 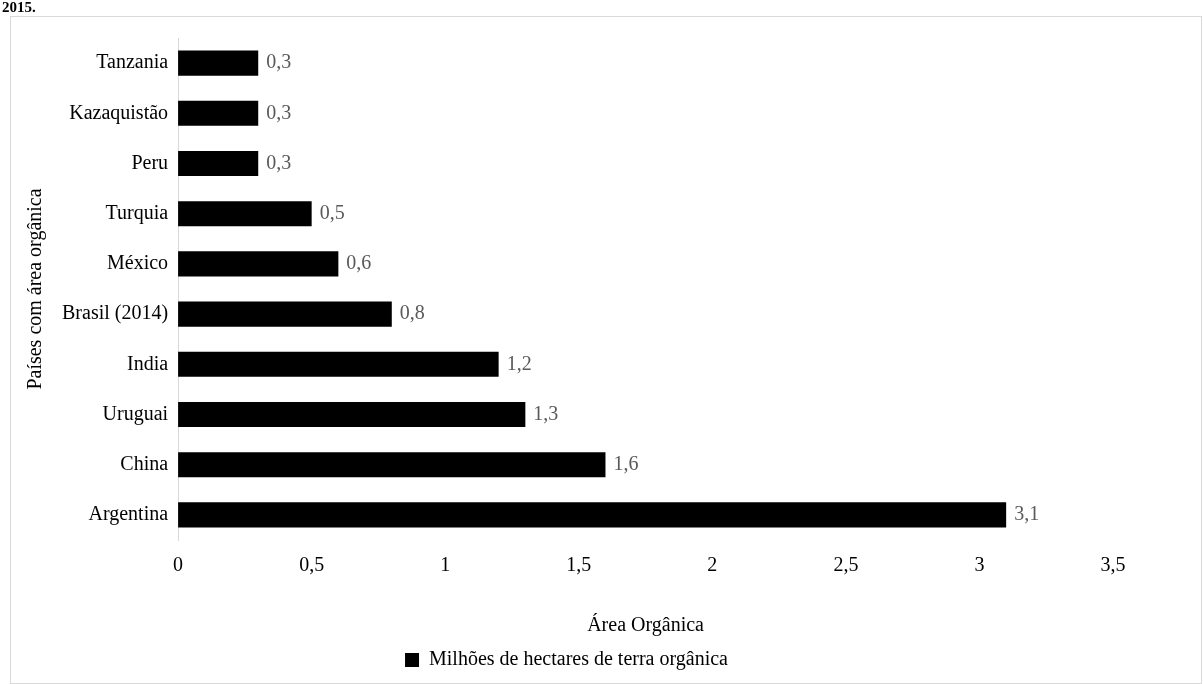 I want to click on y-tick-label: Tanzania, so click(x=132, y=61).